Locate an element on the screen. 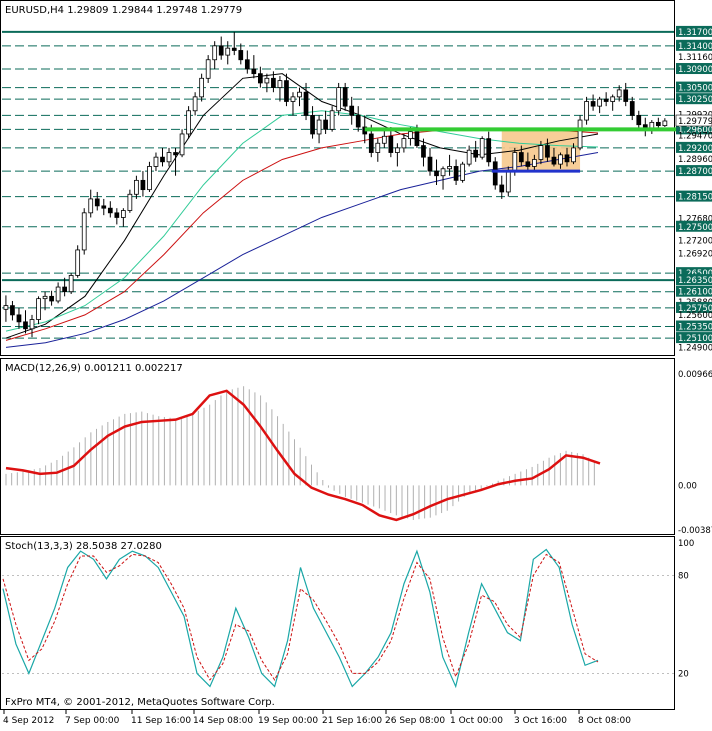  current-price-label: 1.29779 is located at coordinates (693, 120).